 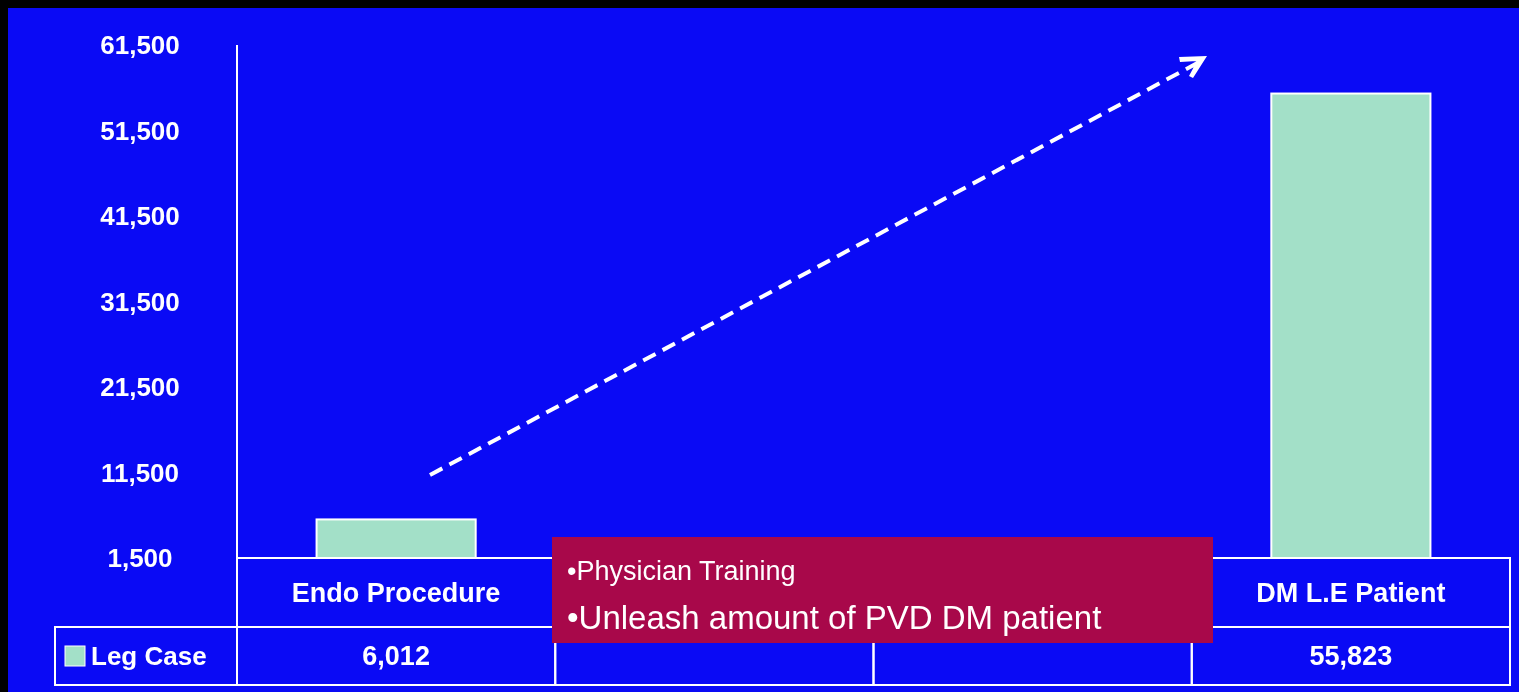 I want to click on data-label: 6,012, so click(x=396, y=656).